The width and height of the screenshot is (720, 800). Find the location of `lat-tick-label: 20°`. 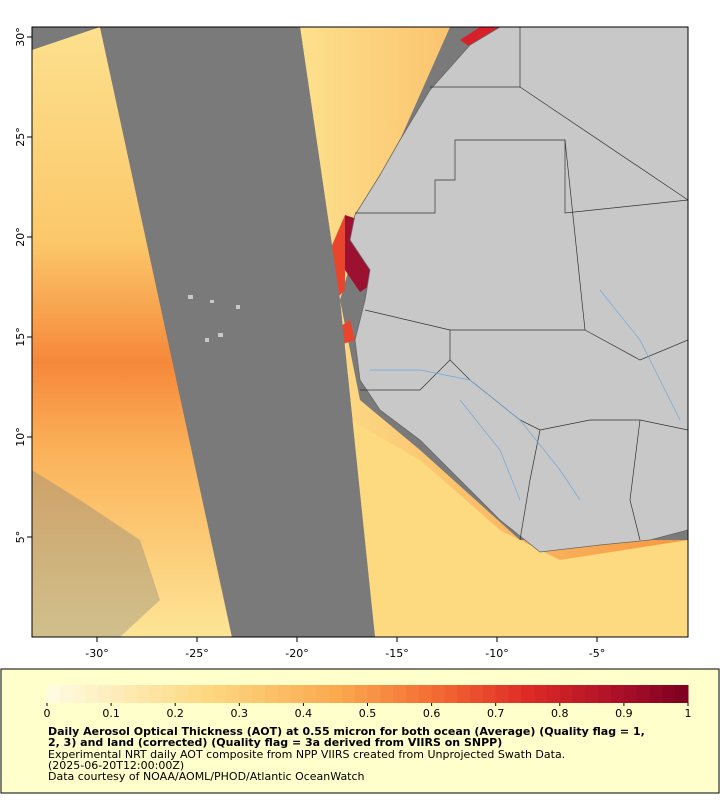

lat-tick-label: 20° is located at coordinates (20, 237).